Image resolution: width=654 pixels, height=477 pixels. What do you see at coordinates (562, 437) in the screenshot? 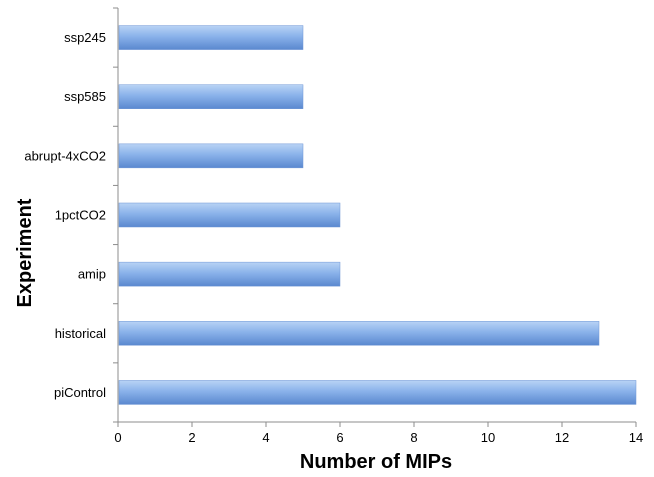
I see `x-tick-label: 12` at bounding box center [562, 437].